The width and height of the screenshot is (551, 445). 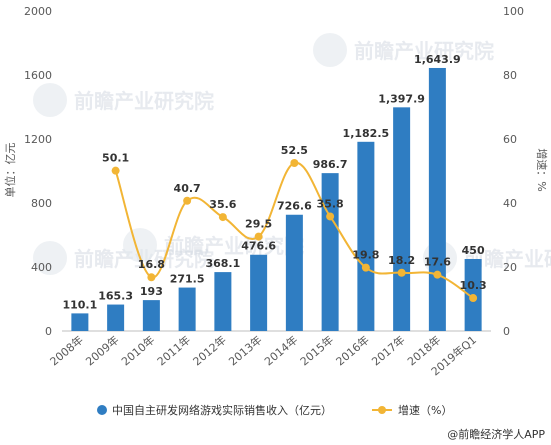 What do you see at coordinates (258, 246) in the screenshot?
I see `bar-value-label: 476.6` at bounding box center [258, 246].